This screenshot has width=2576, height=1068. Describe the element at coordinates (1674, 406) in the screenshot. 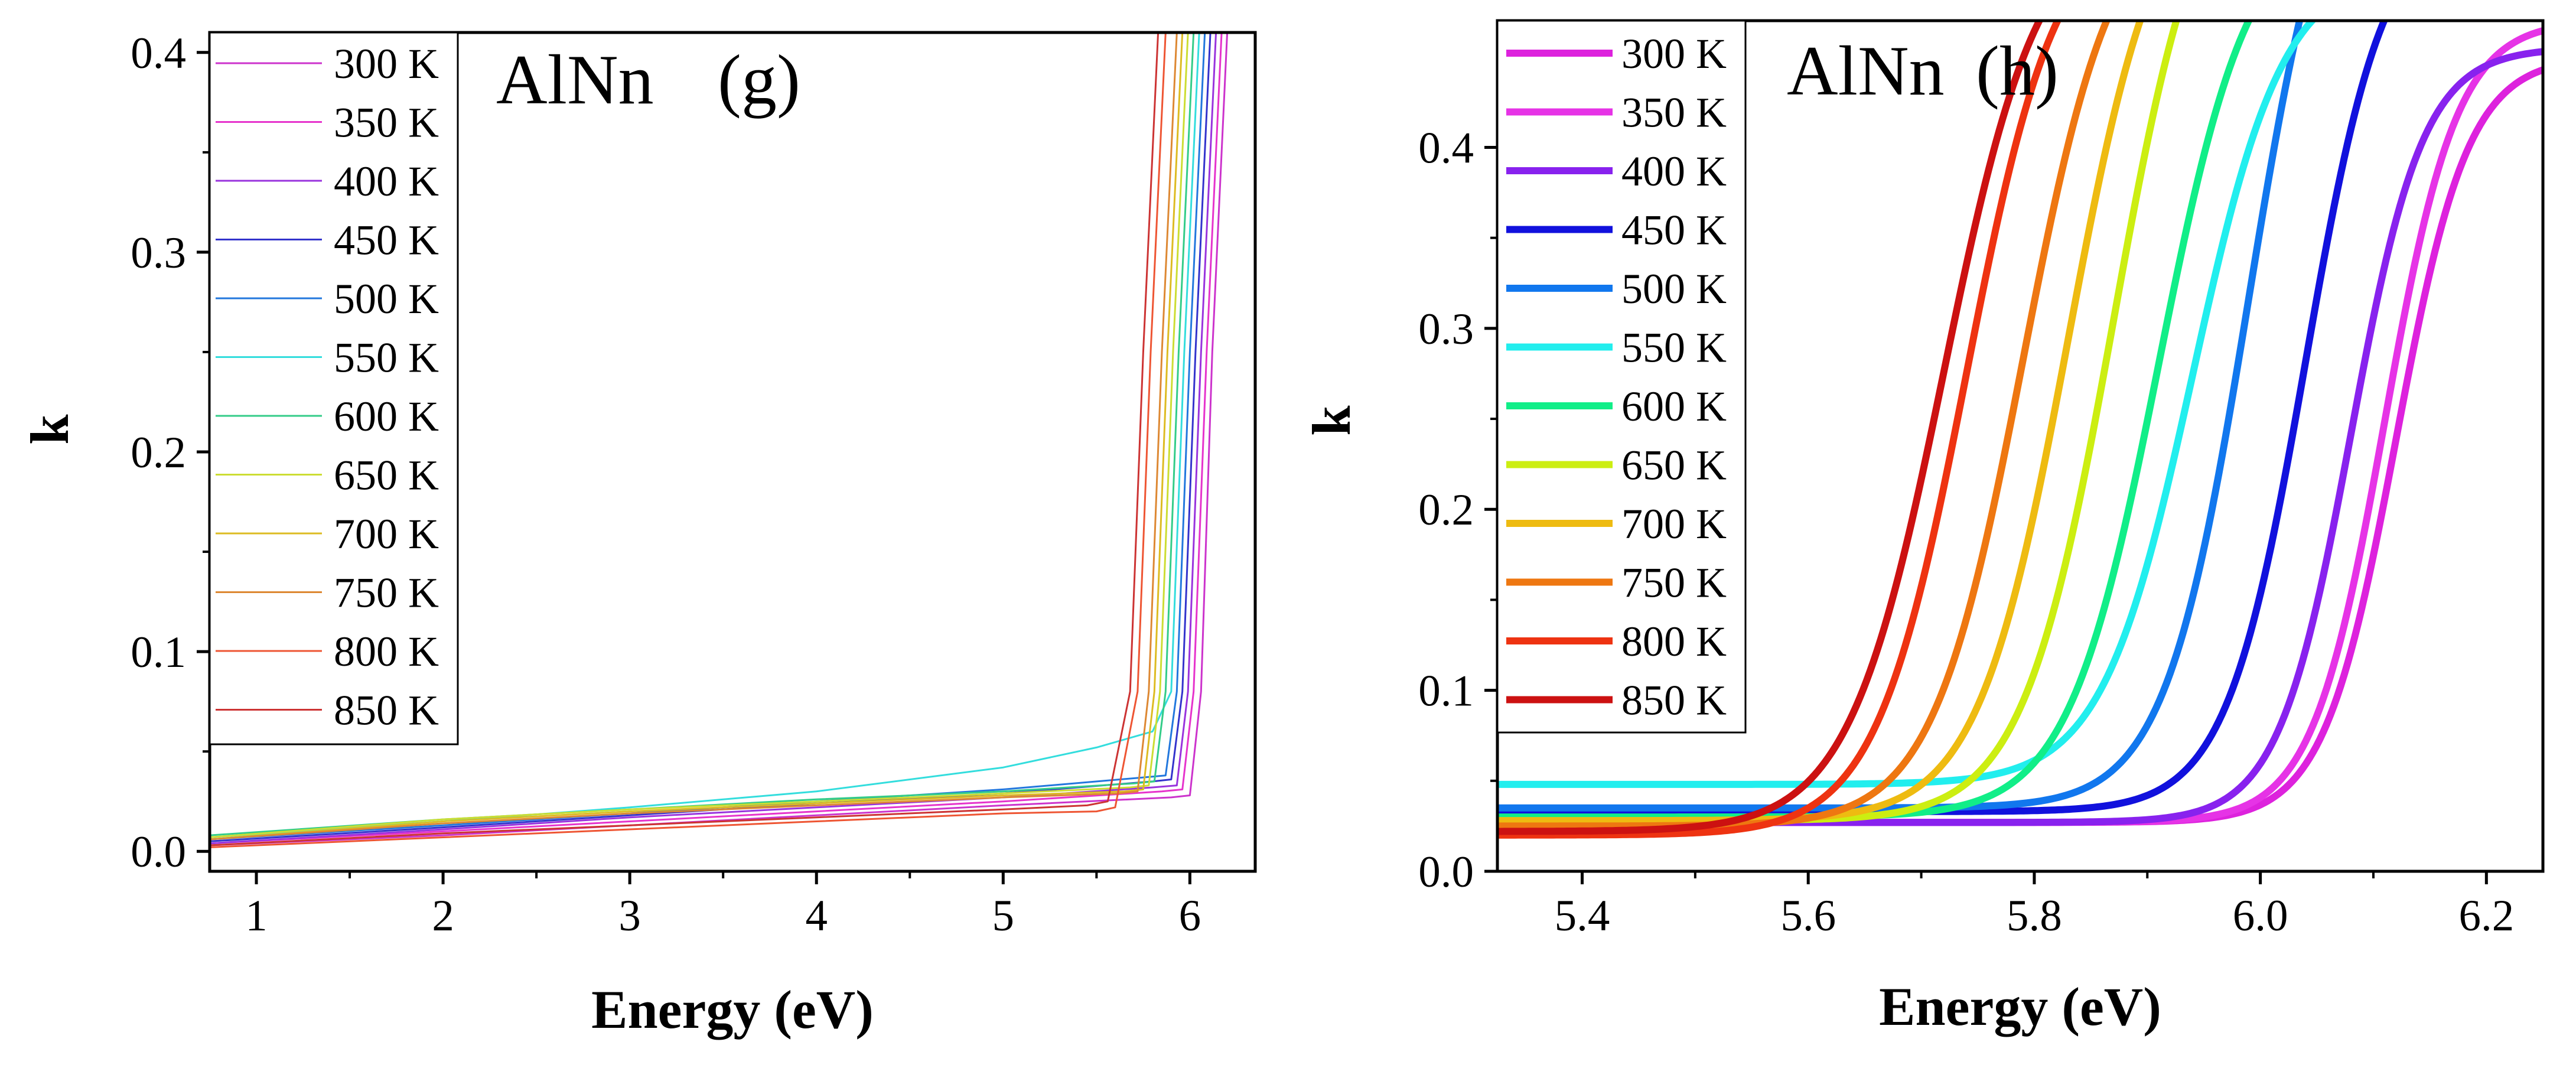

I see `legend-label-h: 600 K` at that location.